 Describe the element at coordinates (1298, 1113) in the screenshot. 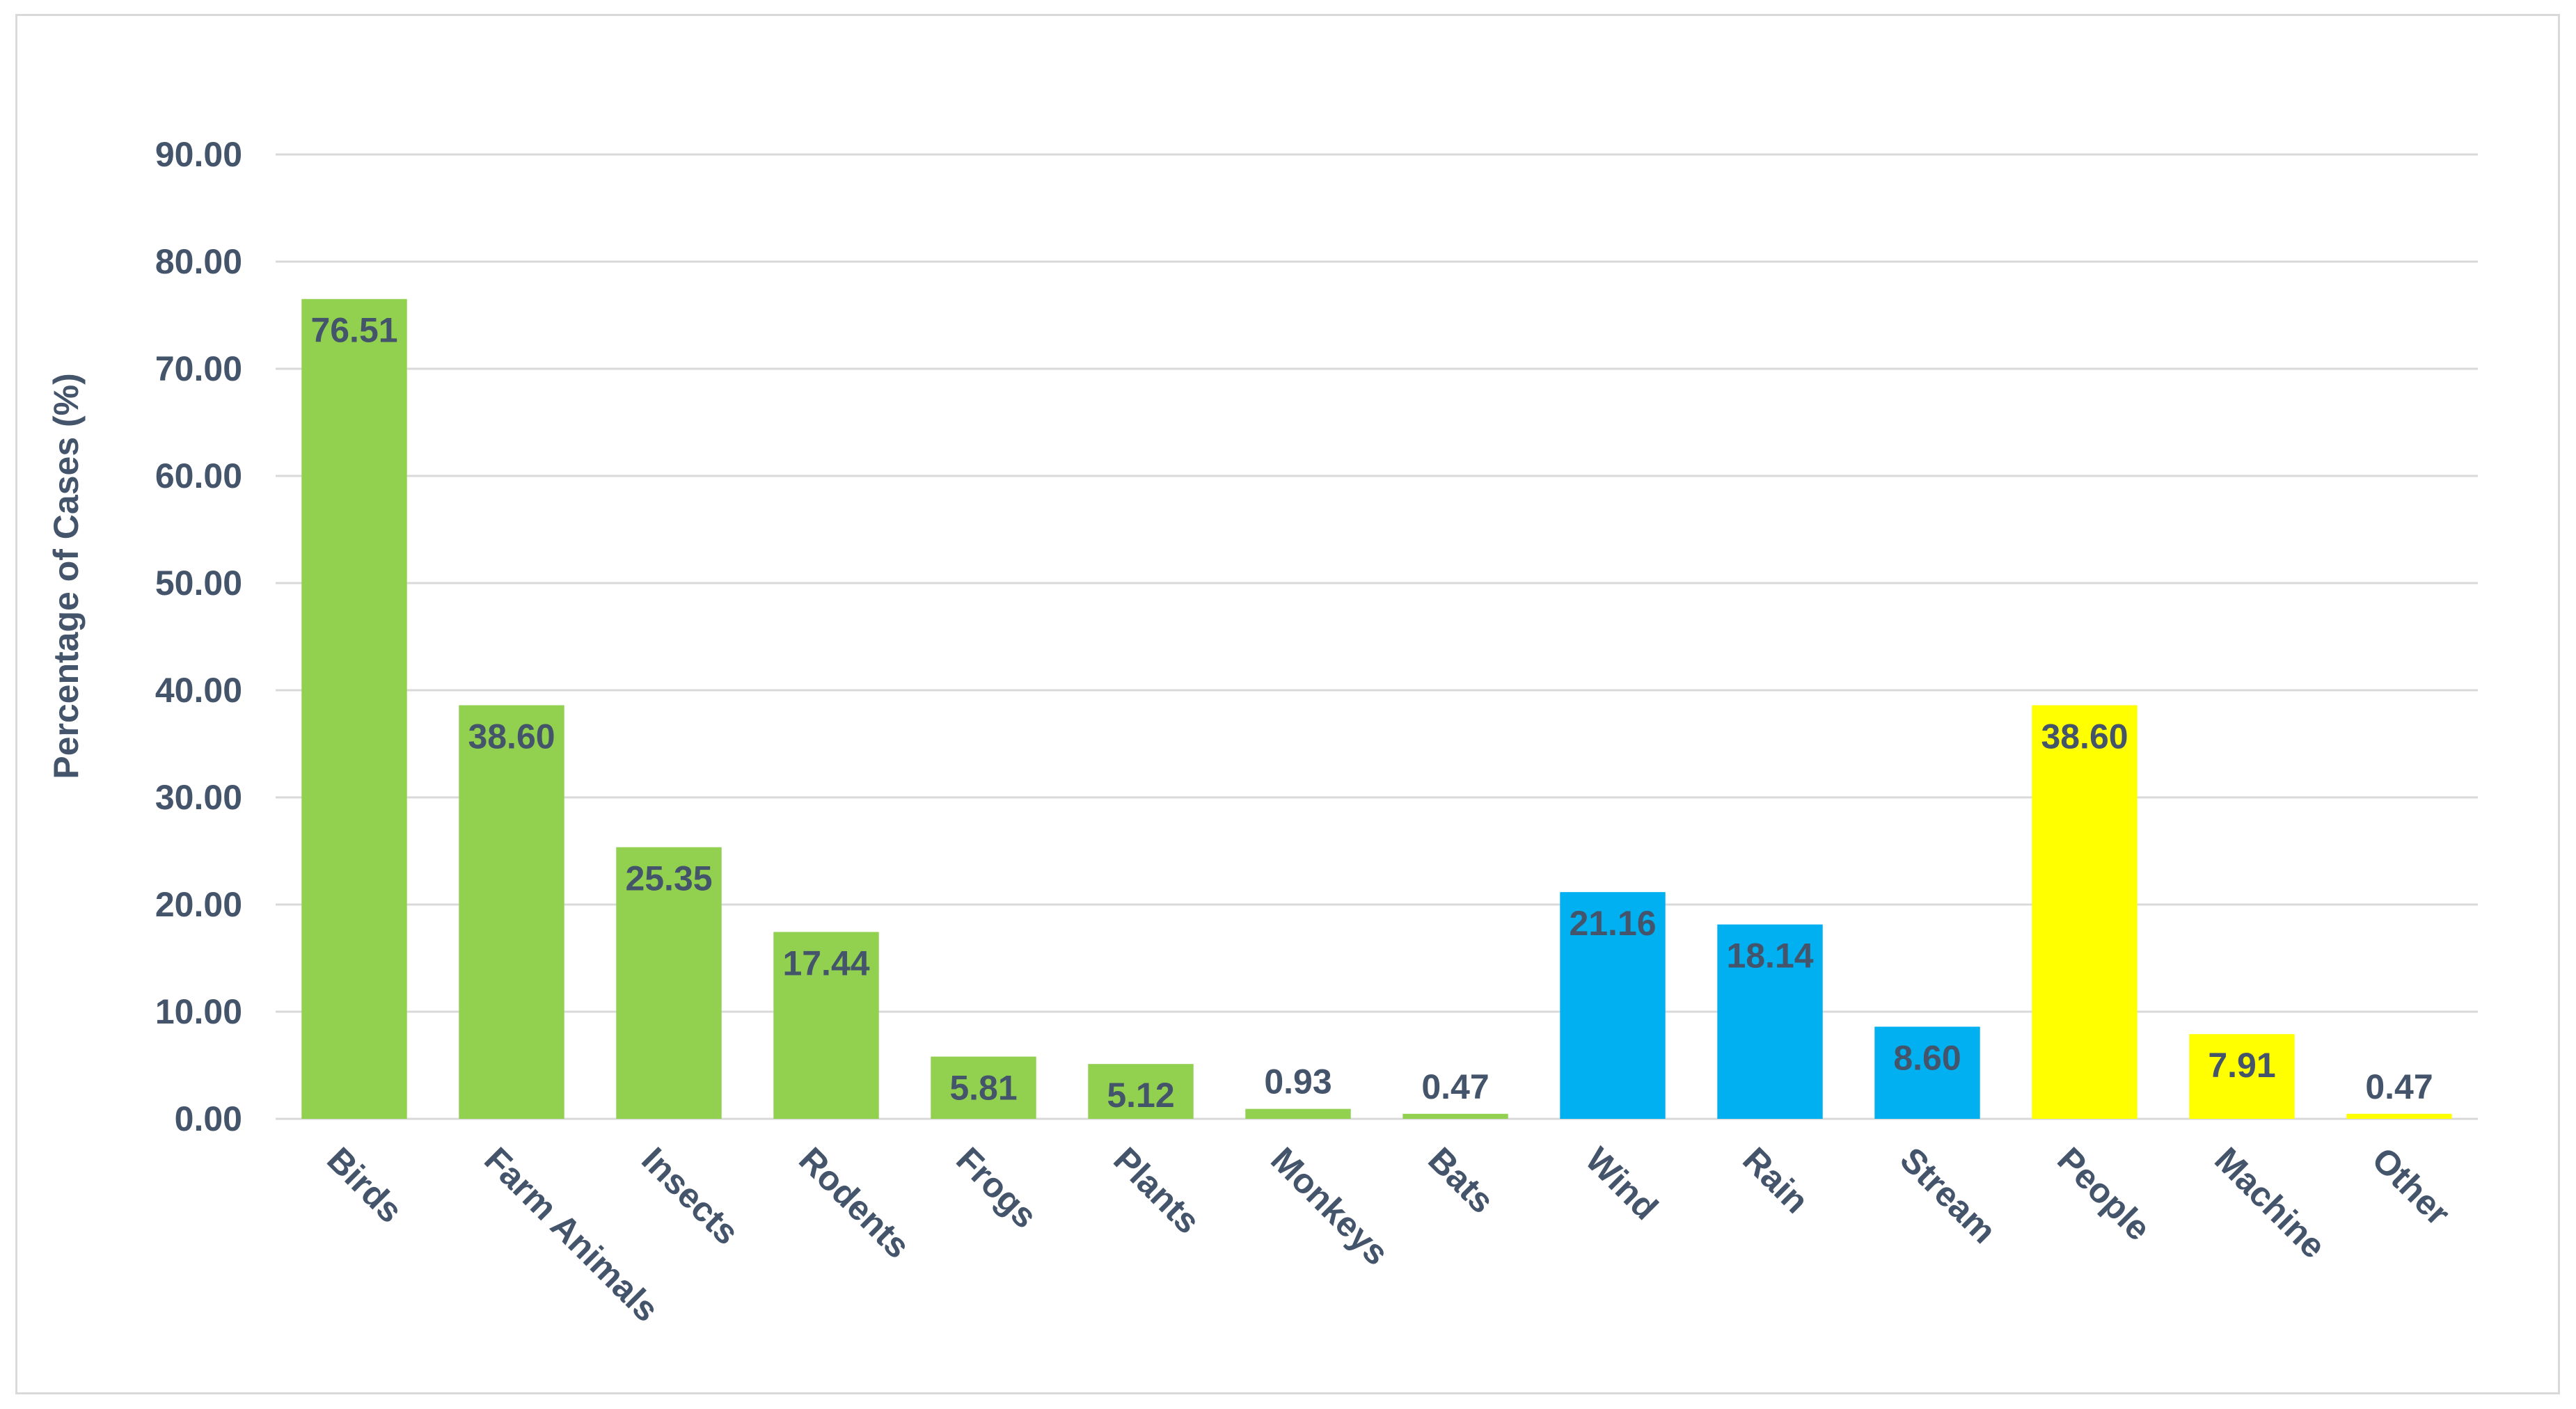

I see `bar-monkeys` at that location.